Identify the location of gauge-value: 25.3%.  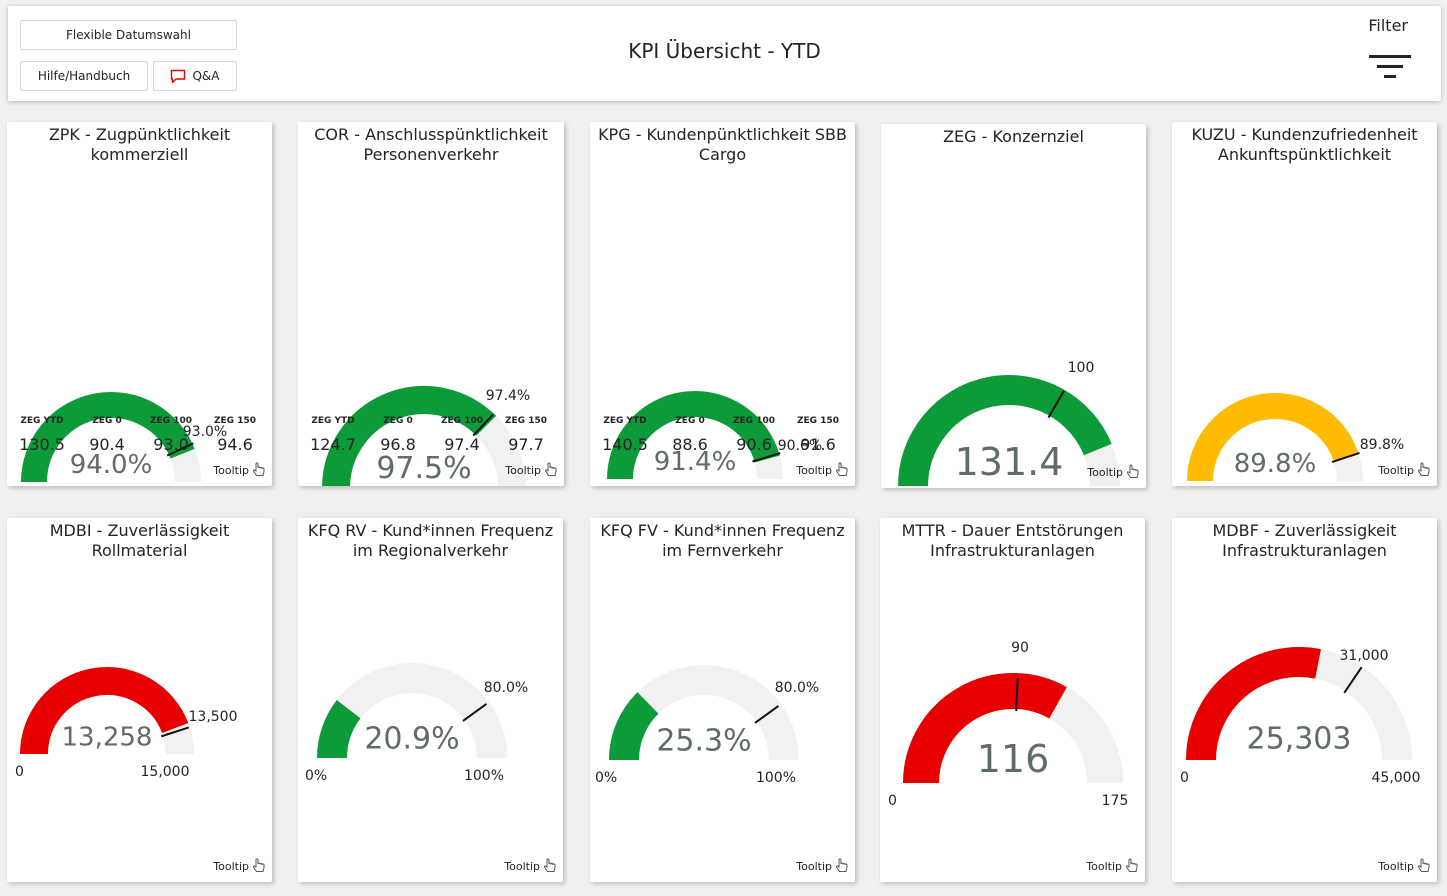
(703, 741).